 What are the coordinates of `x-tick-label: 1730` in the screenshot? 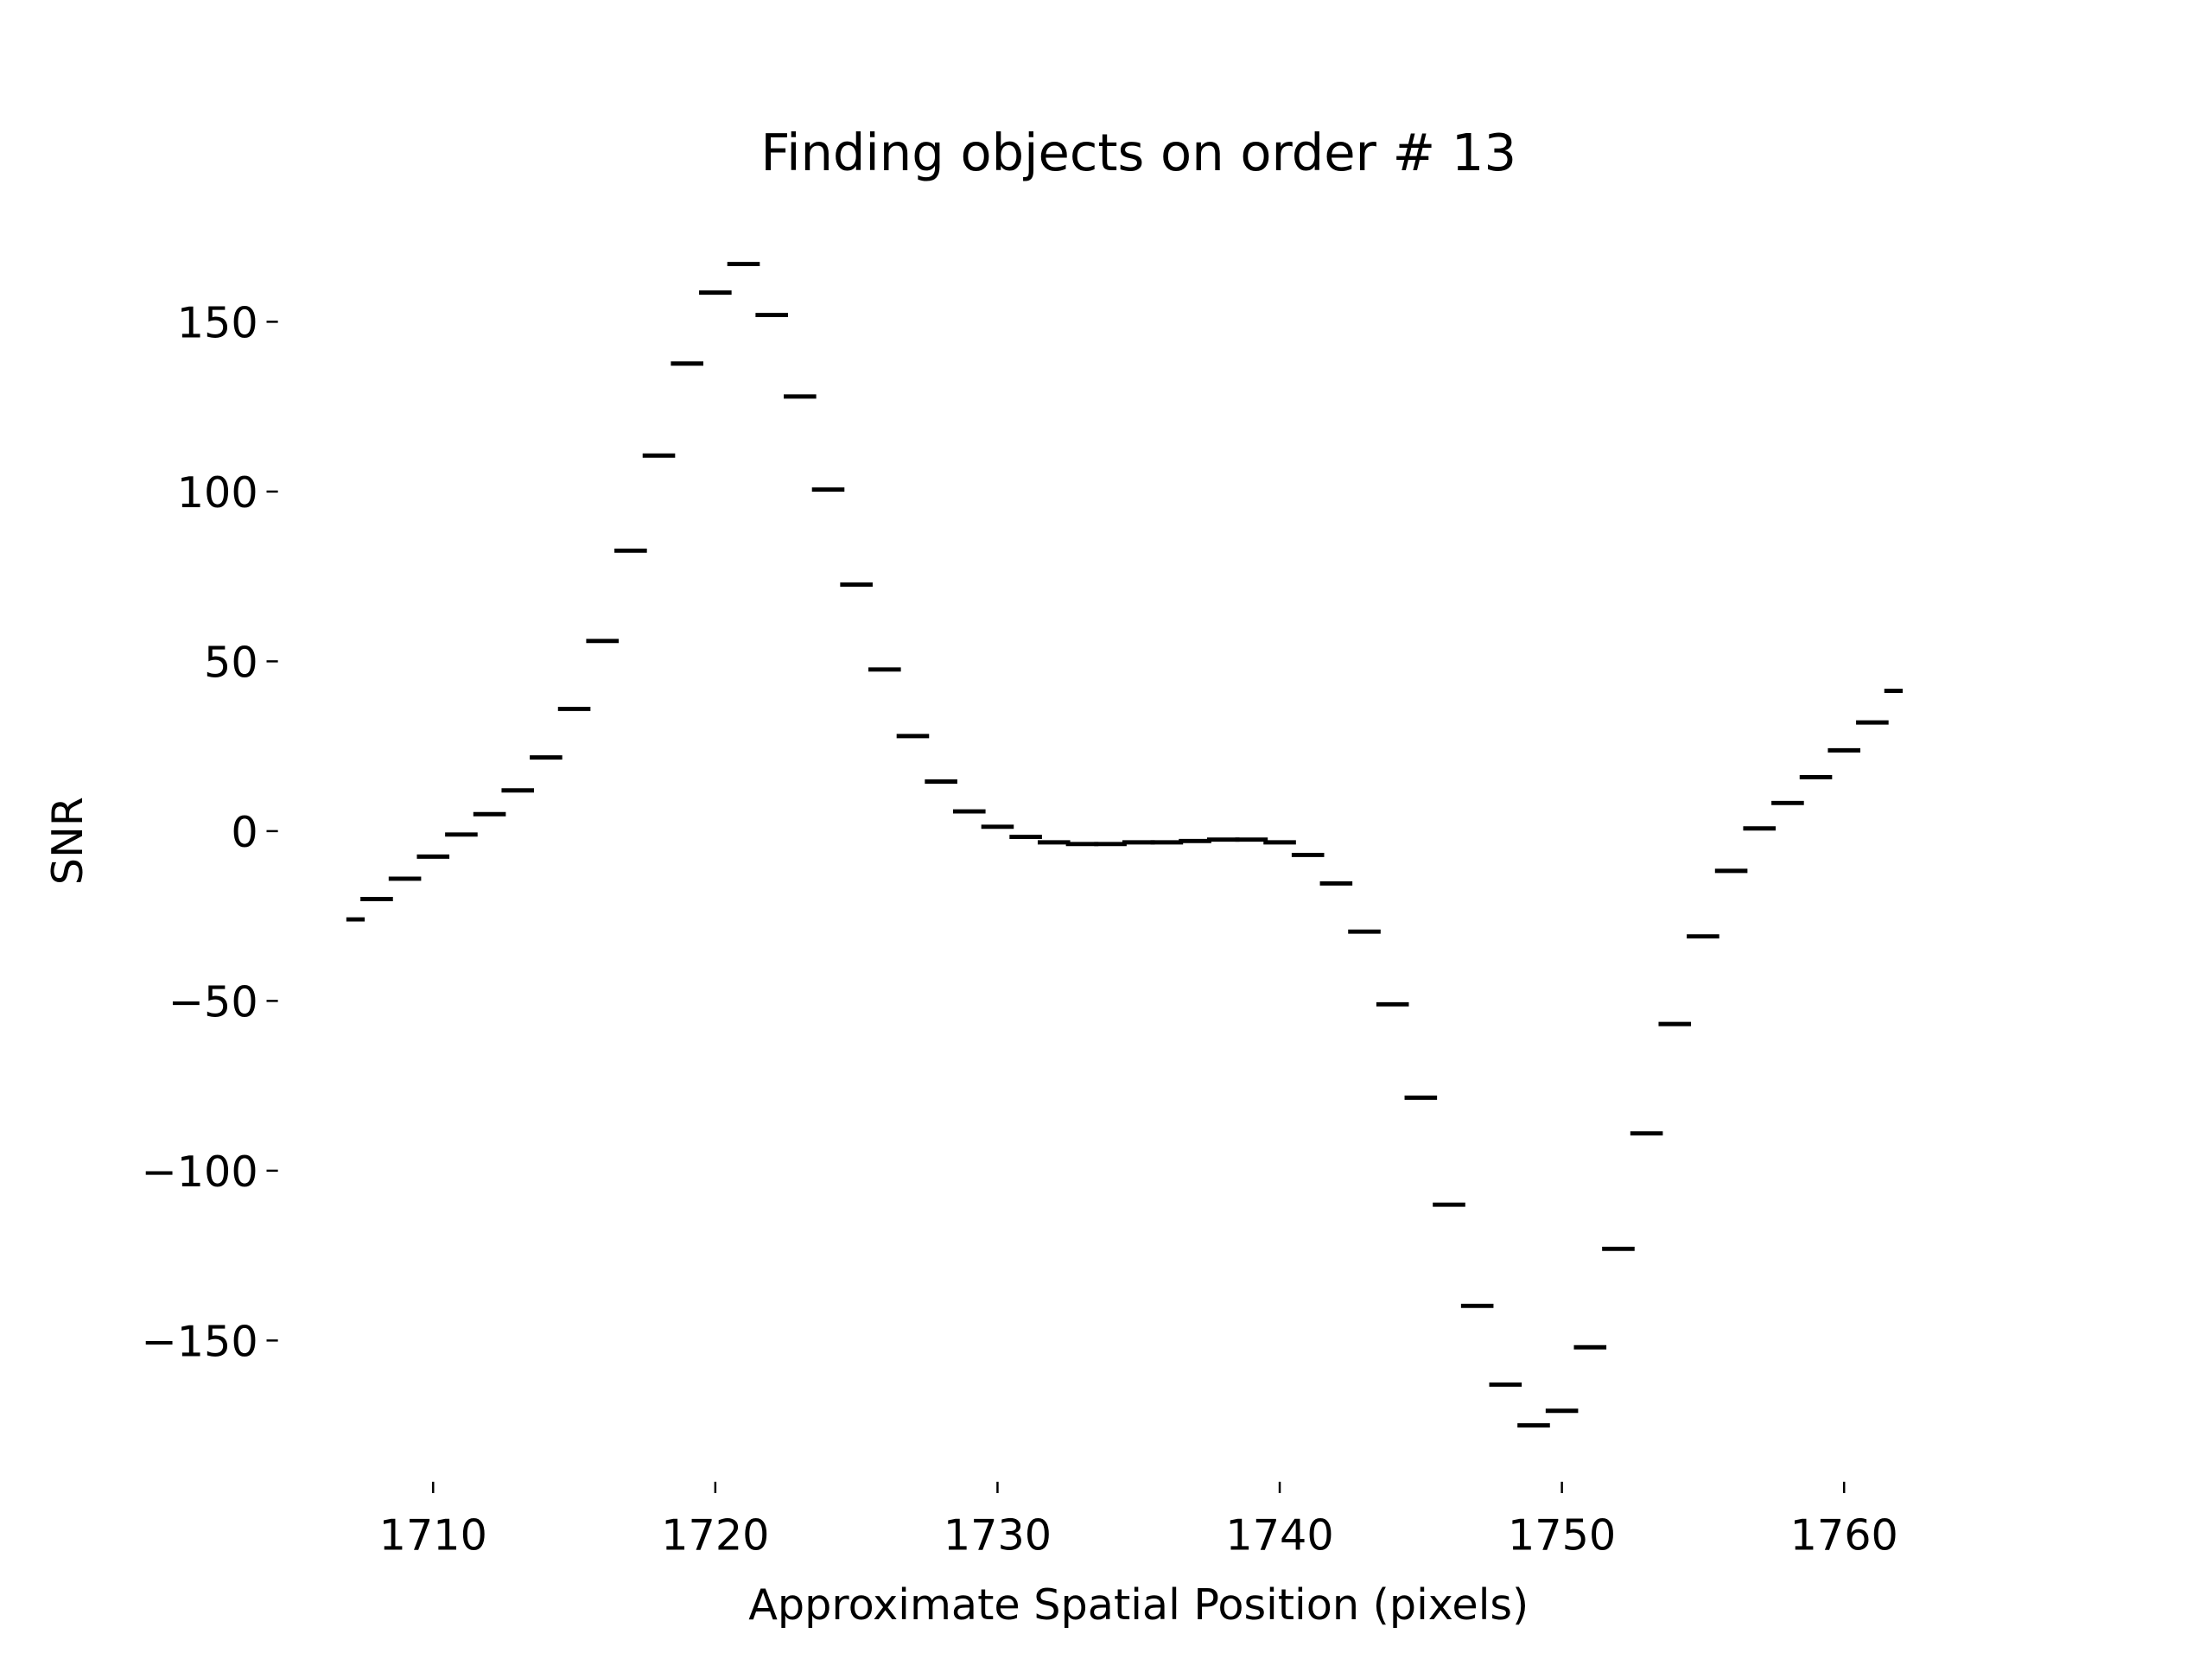 It's located at (998, 1535).